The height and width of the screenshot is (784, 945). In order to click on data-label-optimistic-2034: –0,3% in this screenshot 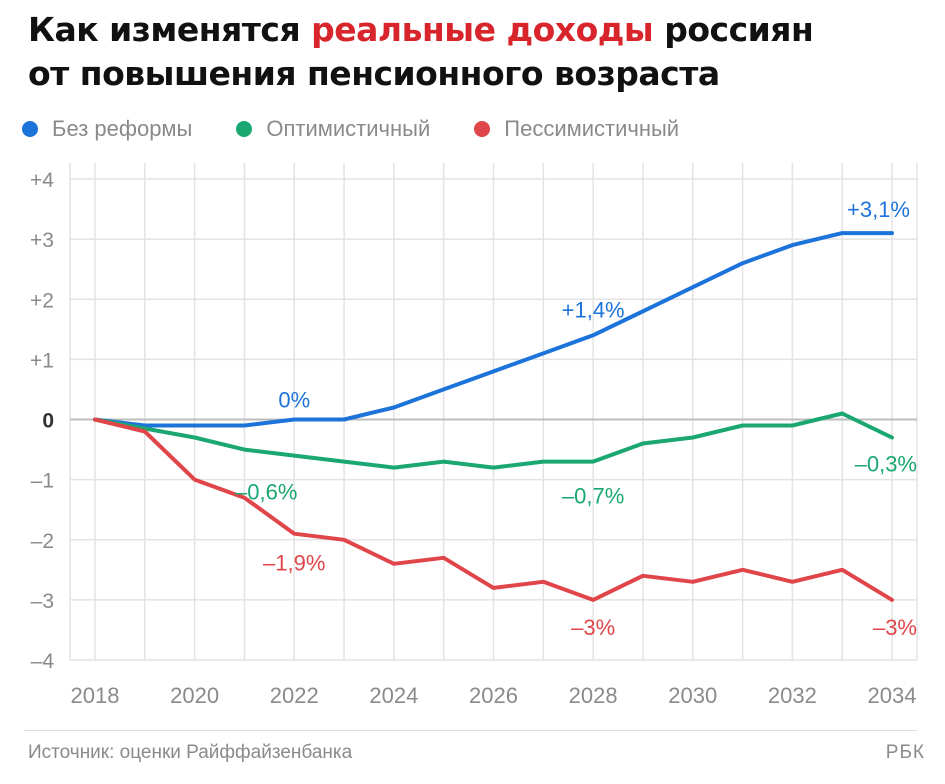, I will do `click(886, 464)`.